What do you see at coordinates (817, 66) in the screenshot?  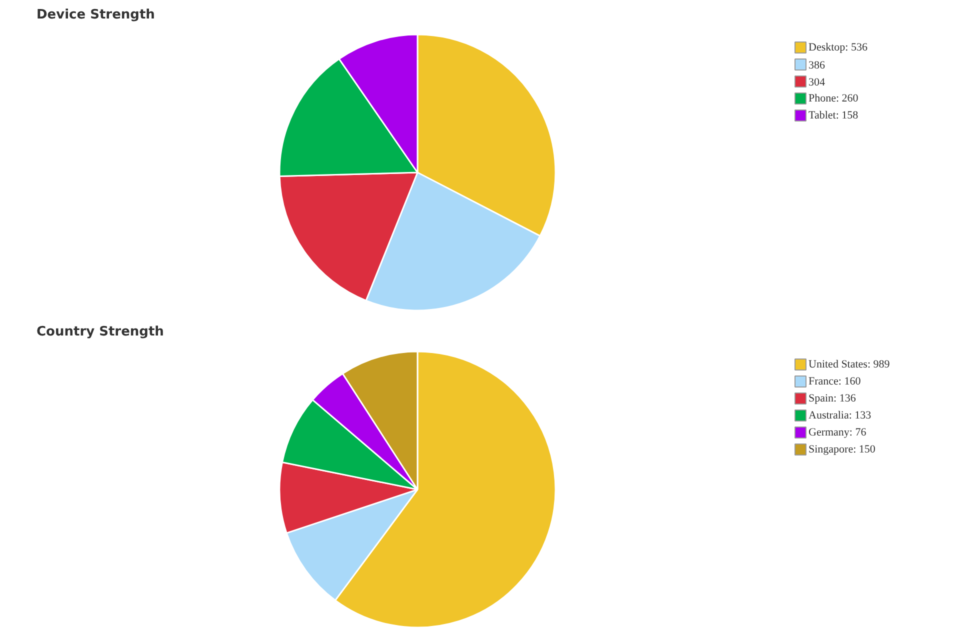 I see `legend-label: 386` at bounding box center [817, 66].